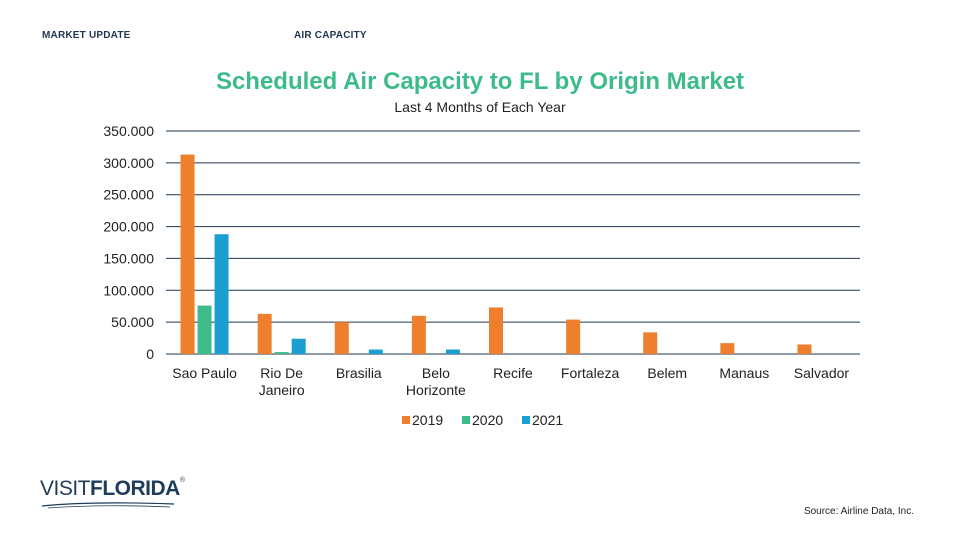  Describe the element at coordinates (108, 505) in the screenshot. I see `logo-swoosh-icon` at that location.